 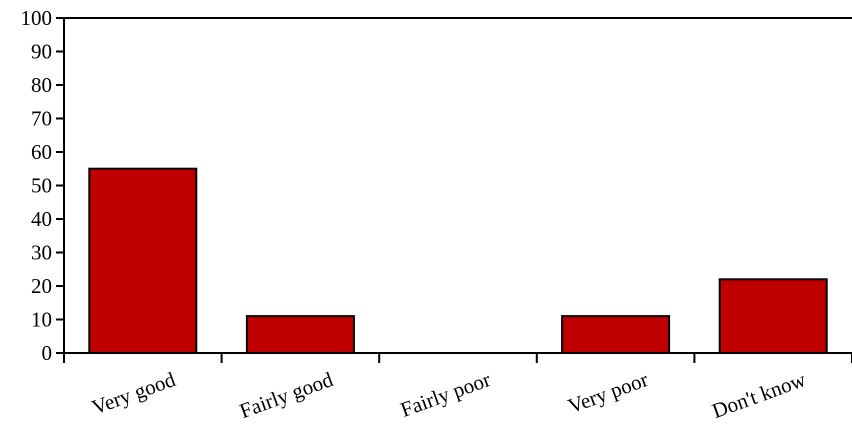 What do you see at coordinates (37, 18) in the screenshot?
I see `y-tick-label: 100` at bounding box center [37, 18].